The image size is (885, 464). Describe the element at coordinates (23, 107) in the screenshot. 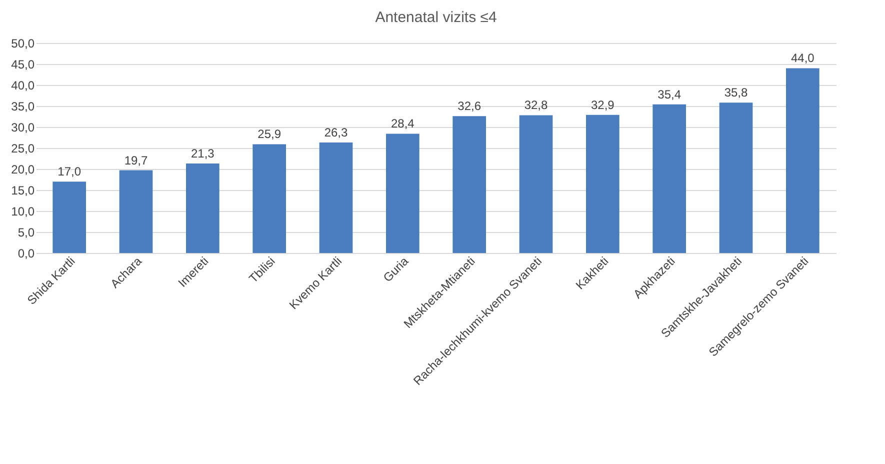

I see `y-tick-label: 35,0` at that location.